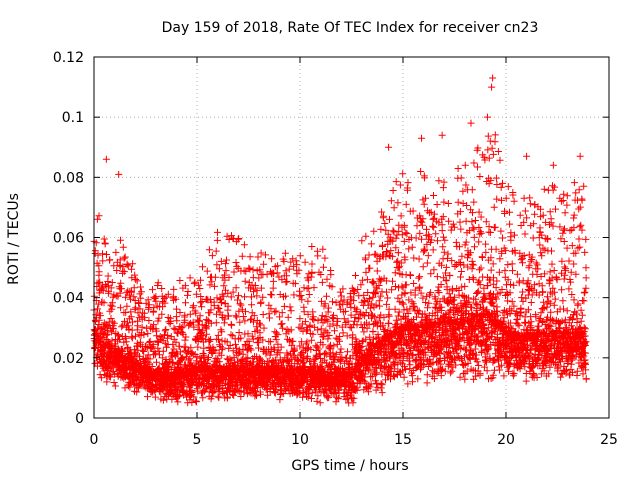 This screenshot has height=480, width=640. Describe the element at coordinates (79, 419) in the screenshot. I see `y-tick-label: 0` at that location.